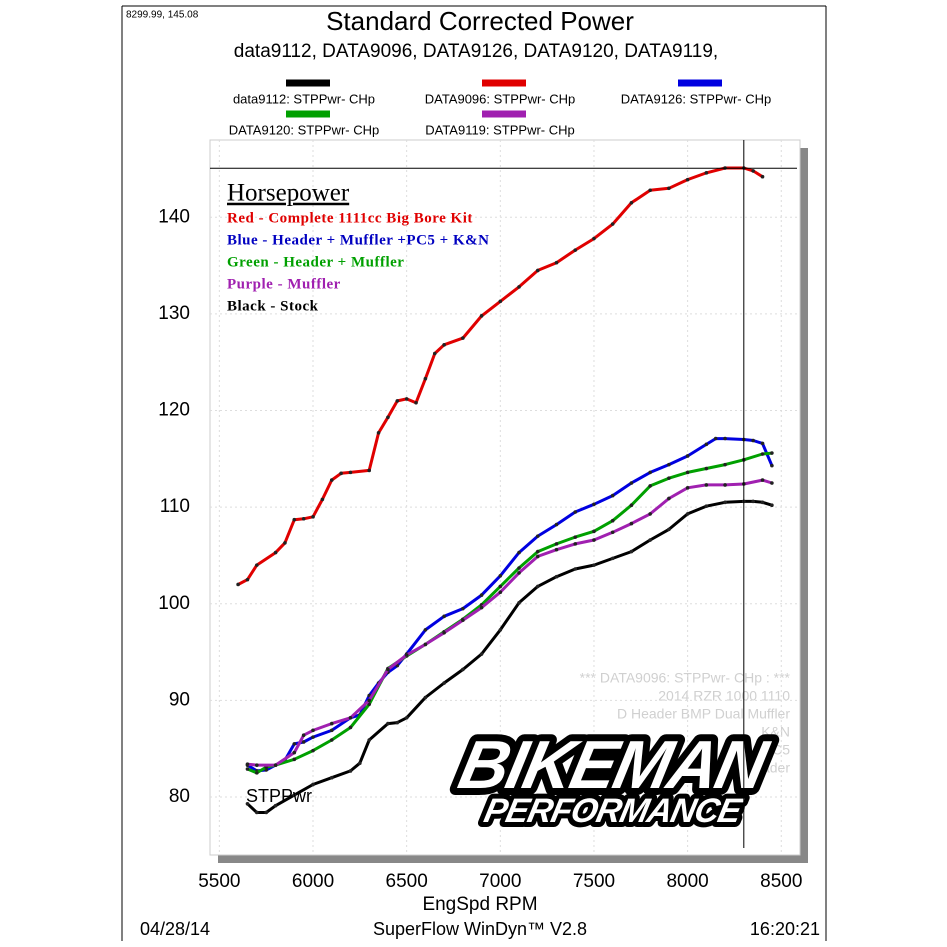 The width and height of the screenshot is (947, 947). Describe the element at coordinates (288, 193) in the screenshot. I see `annotation-title: Horsepower` at that location.